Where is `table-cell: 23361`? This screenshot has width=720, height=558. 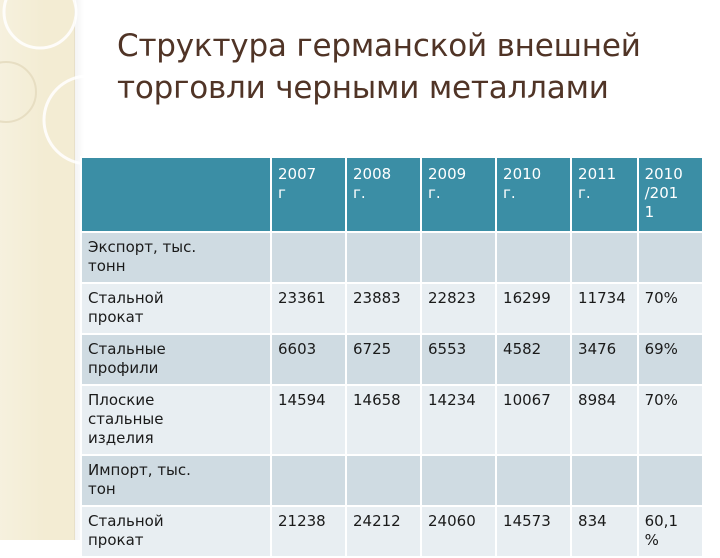
table-cell: 23361 is located at coordinates (308, 308).